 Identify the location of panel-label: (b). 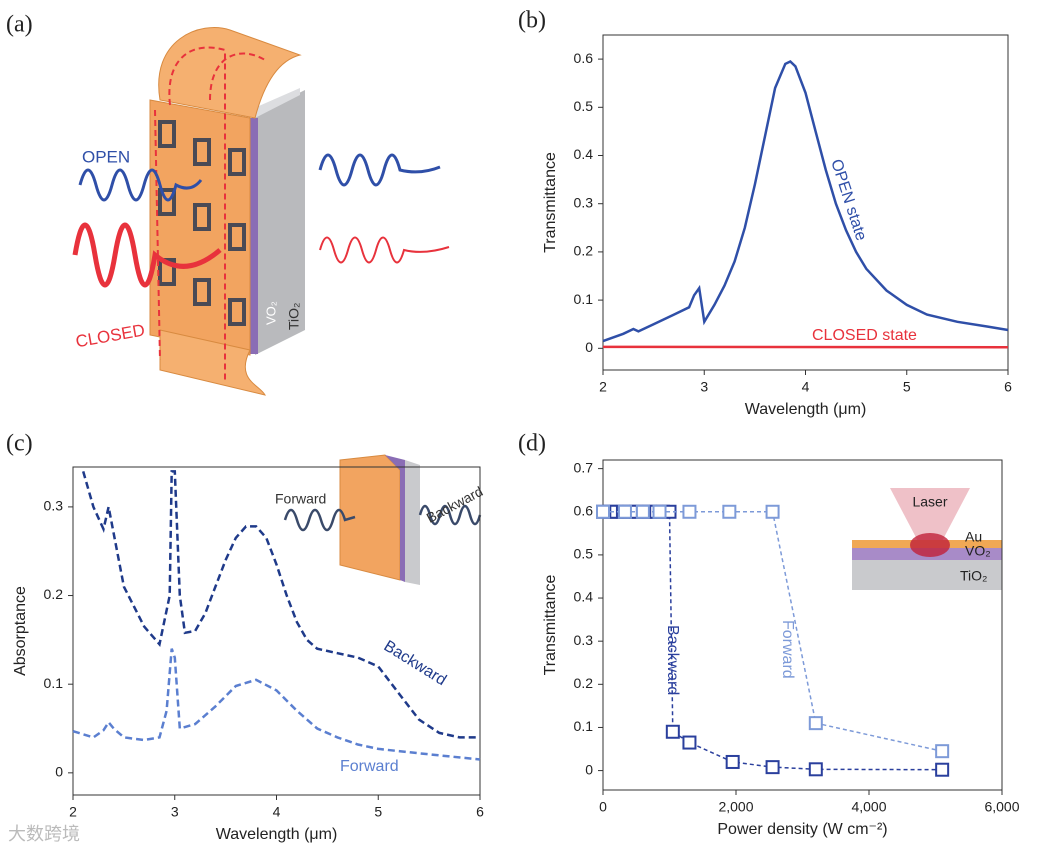
(532, 21).